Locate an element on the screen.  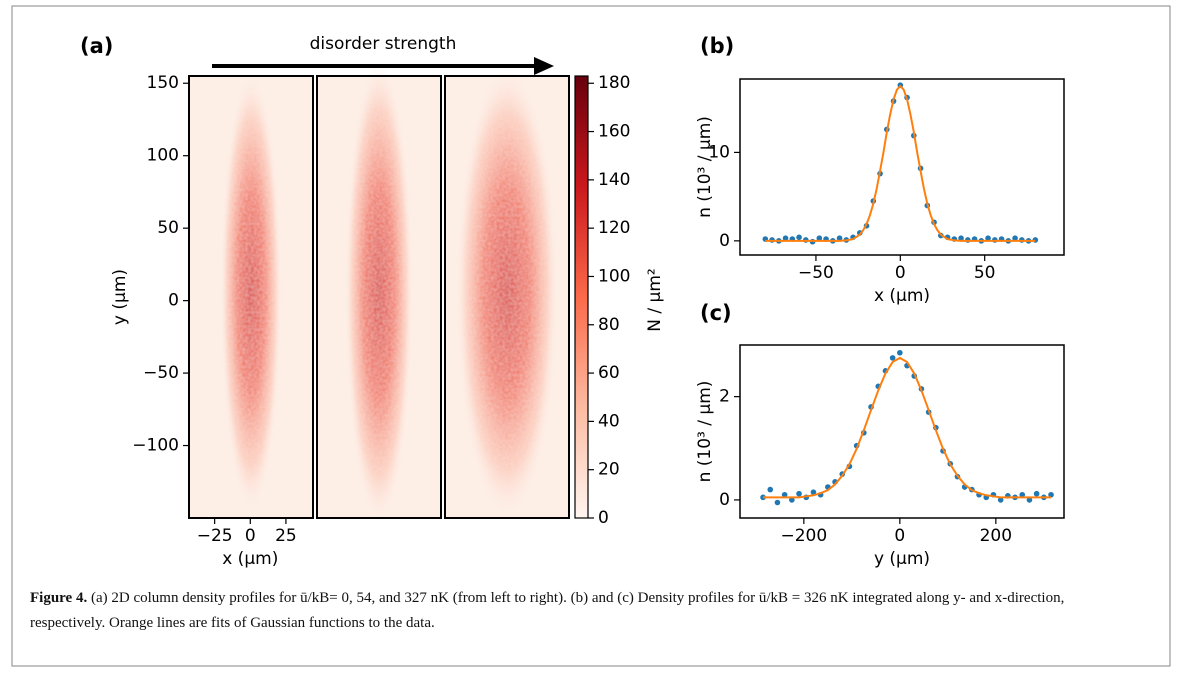
x-tick-label: −200 is located at coordinates (803, 536).